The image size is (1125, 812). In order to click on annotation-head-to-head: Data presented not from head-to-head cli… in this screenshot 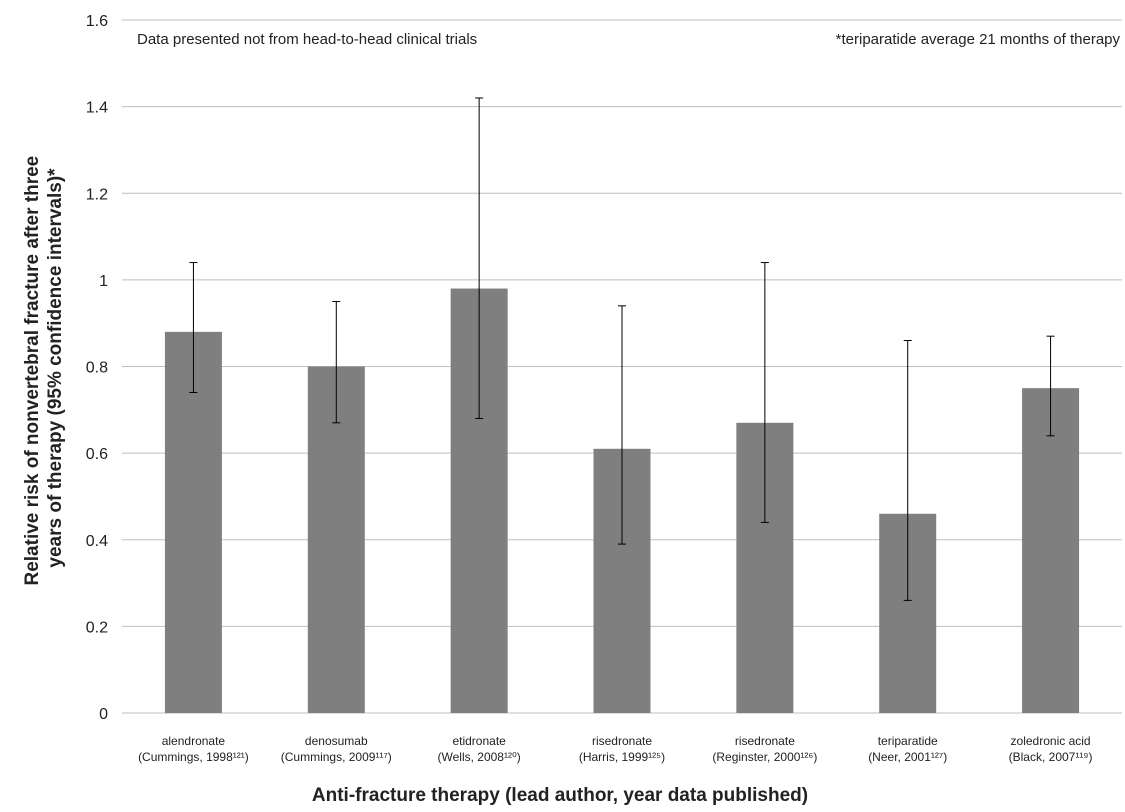, I will do `click(307, 39)`.